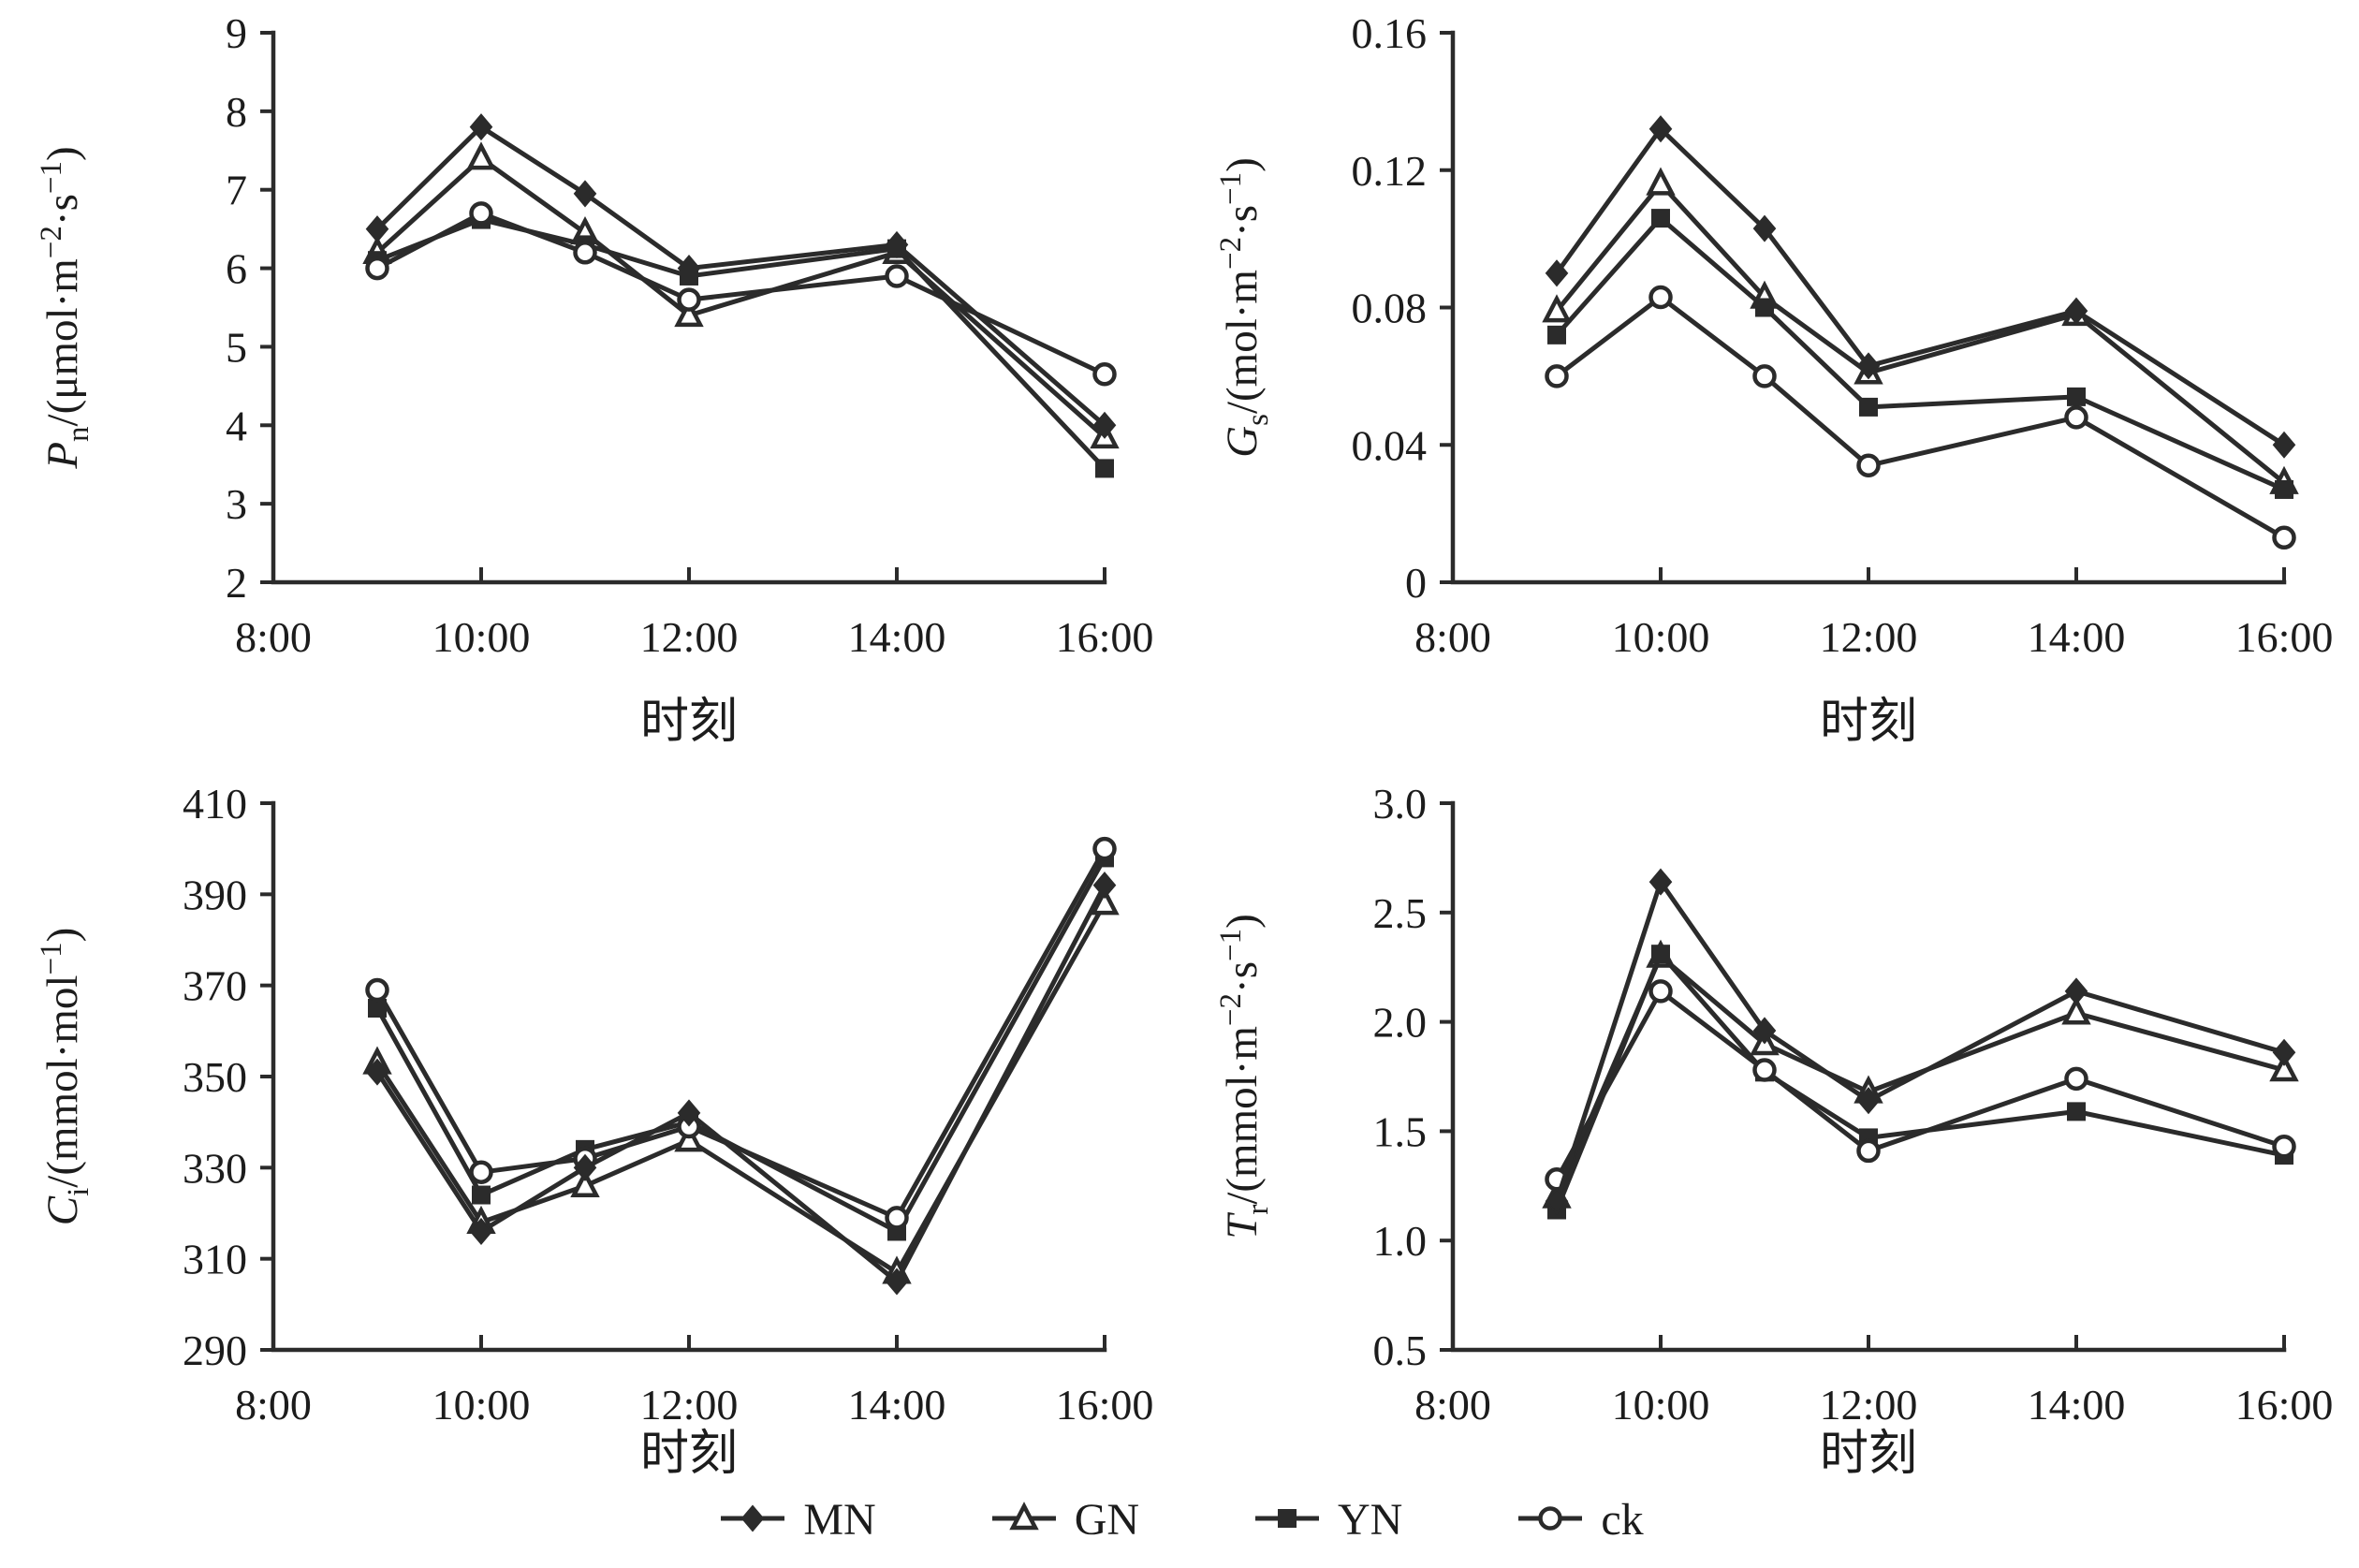 The width and height of the screenshot is (2359, 1568). I want to click on triangle-open-icon, so click(1025, 1521).